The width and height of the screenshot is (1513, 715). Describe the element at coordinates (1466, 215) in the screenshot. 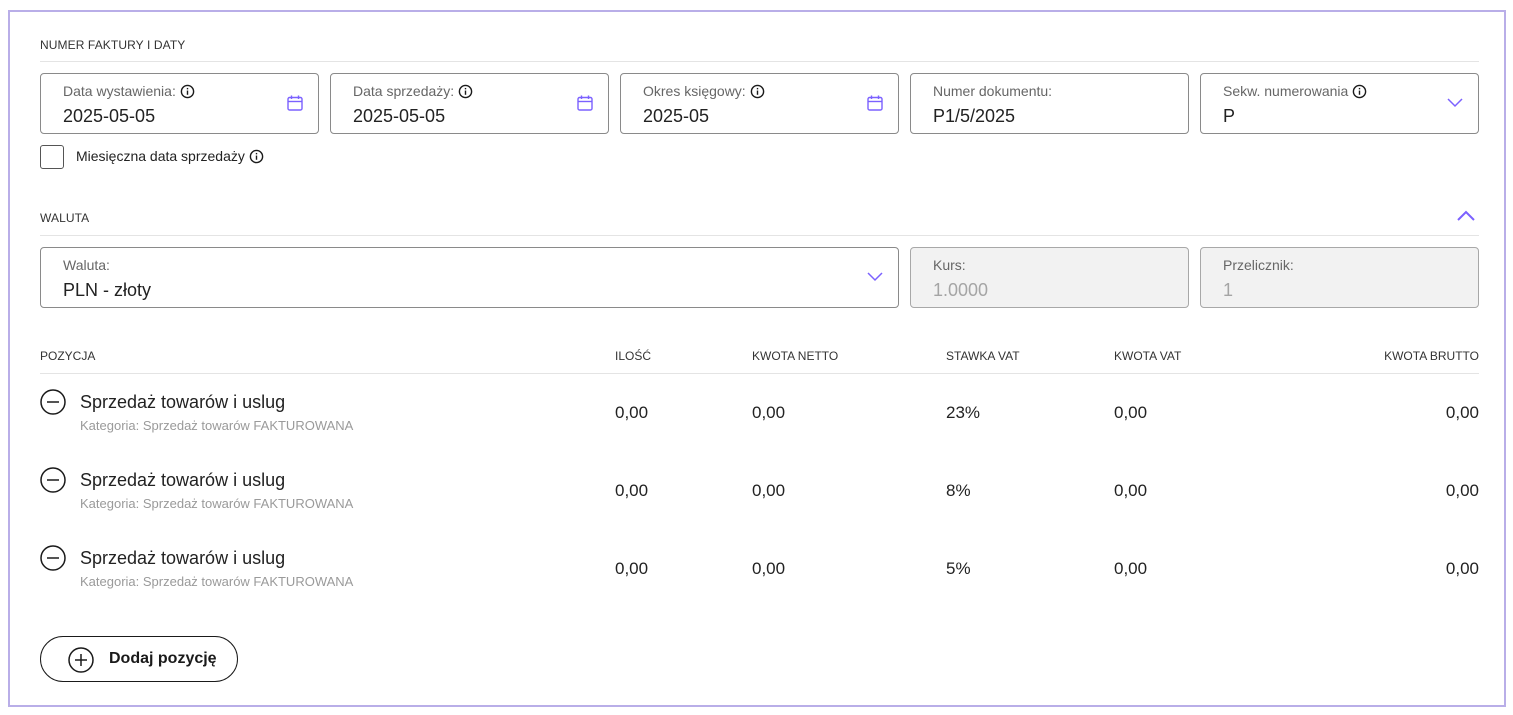

I see `chevron-up-icon` at that location.